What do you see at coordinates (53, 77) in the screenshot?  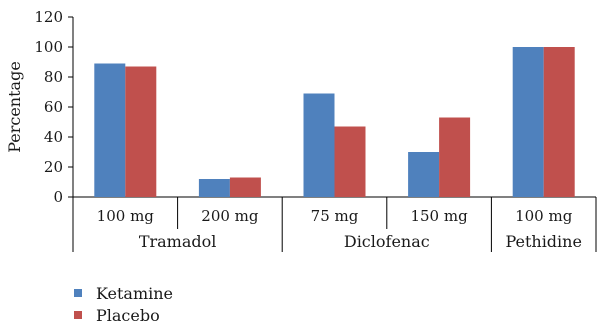 I see `y-tick-label: 80` at bounding box center [53, 77].